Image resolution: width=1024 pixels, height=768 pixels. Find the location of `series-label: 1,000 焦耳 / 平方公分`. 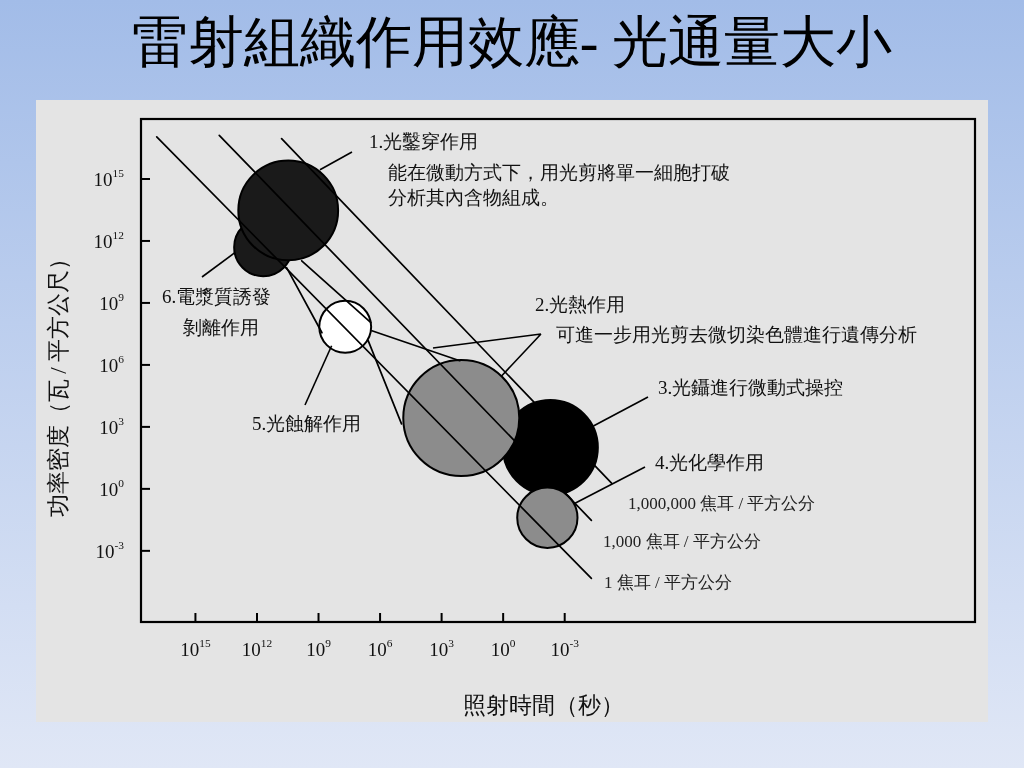

series-label: 1,000 焦耳 / 平方公分 is located at coordinates (682, 541).